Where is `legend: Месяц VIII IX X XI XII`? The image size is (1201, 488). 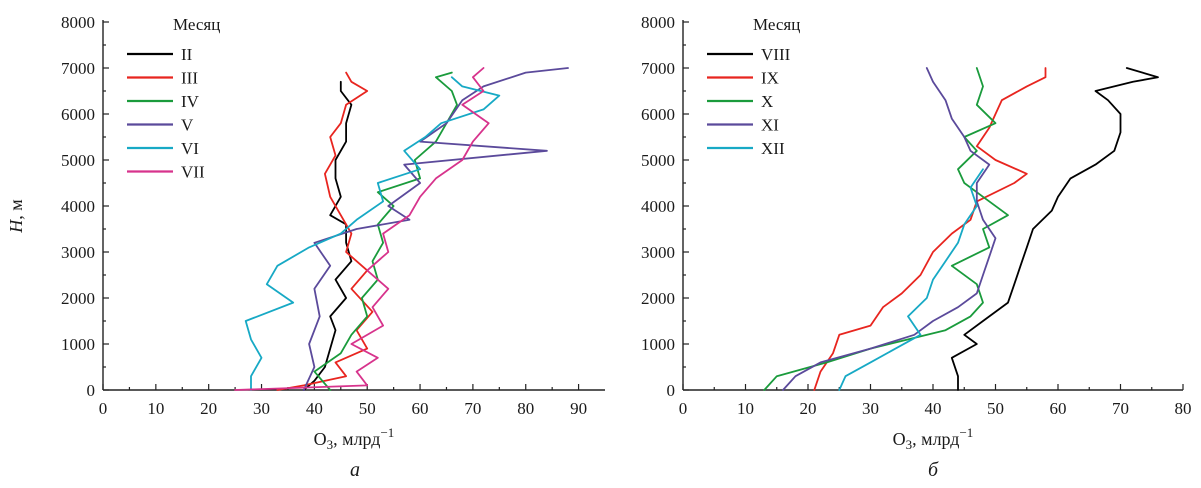
legend: Месяц VIII IX X XI XII is located at coordinates (753, 86).